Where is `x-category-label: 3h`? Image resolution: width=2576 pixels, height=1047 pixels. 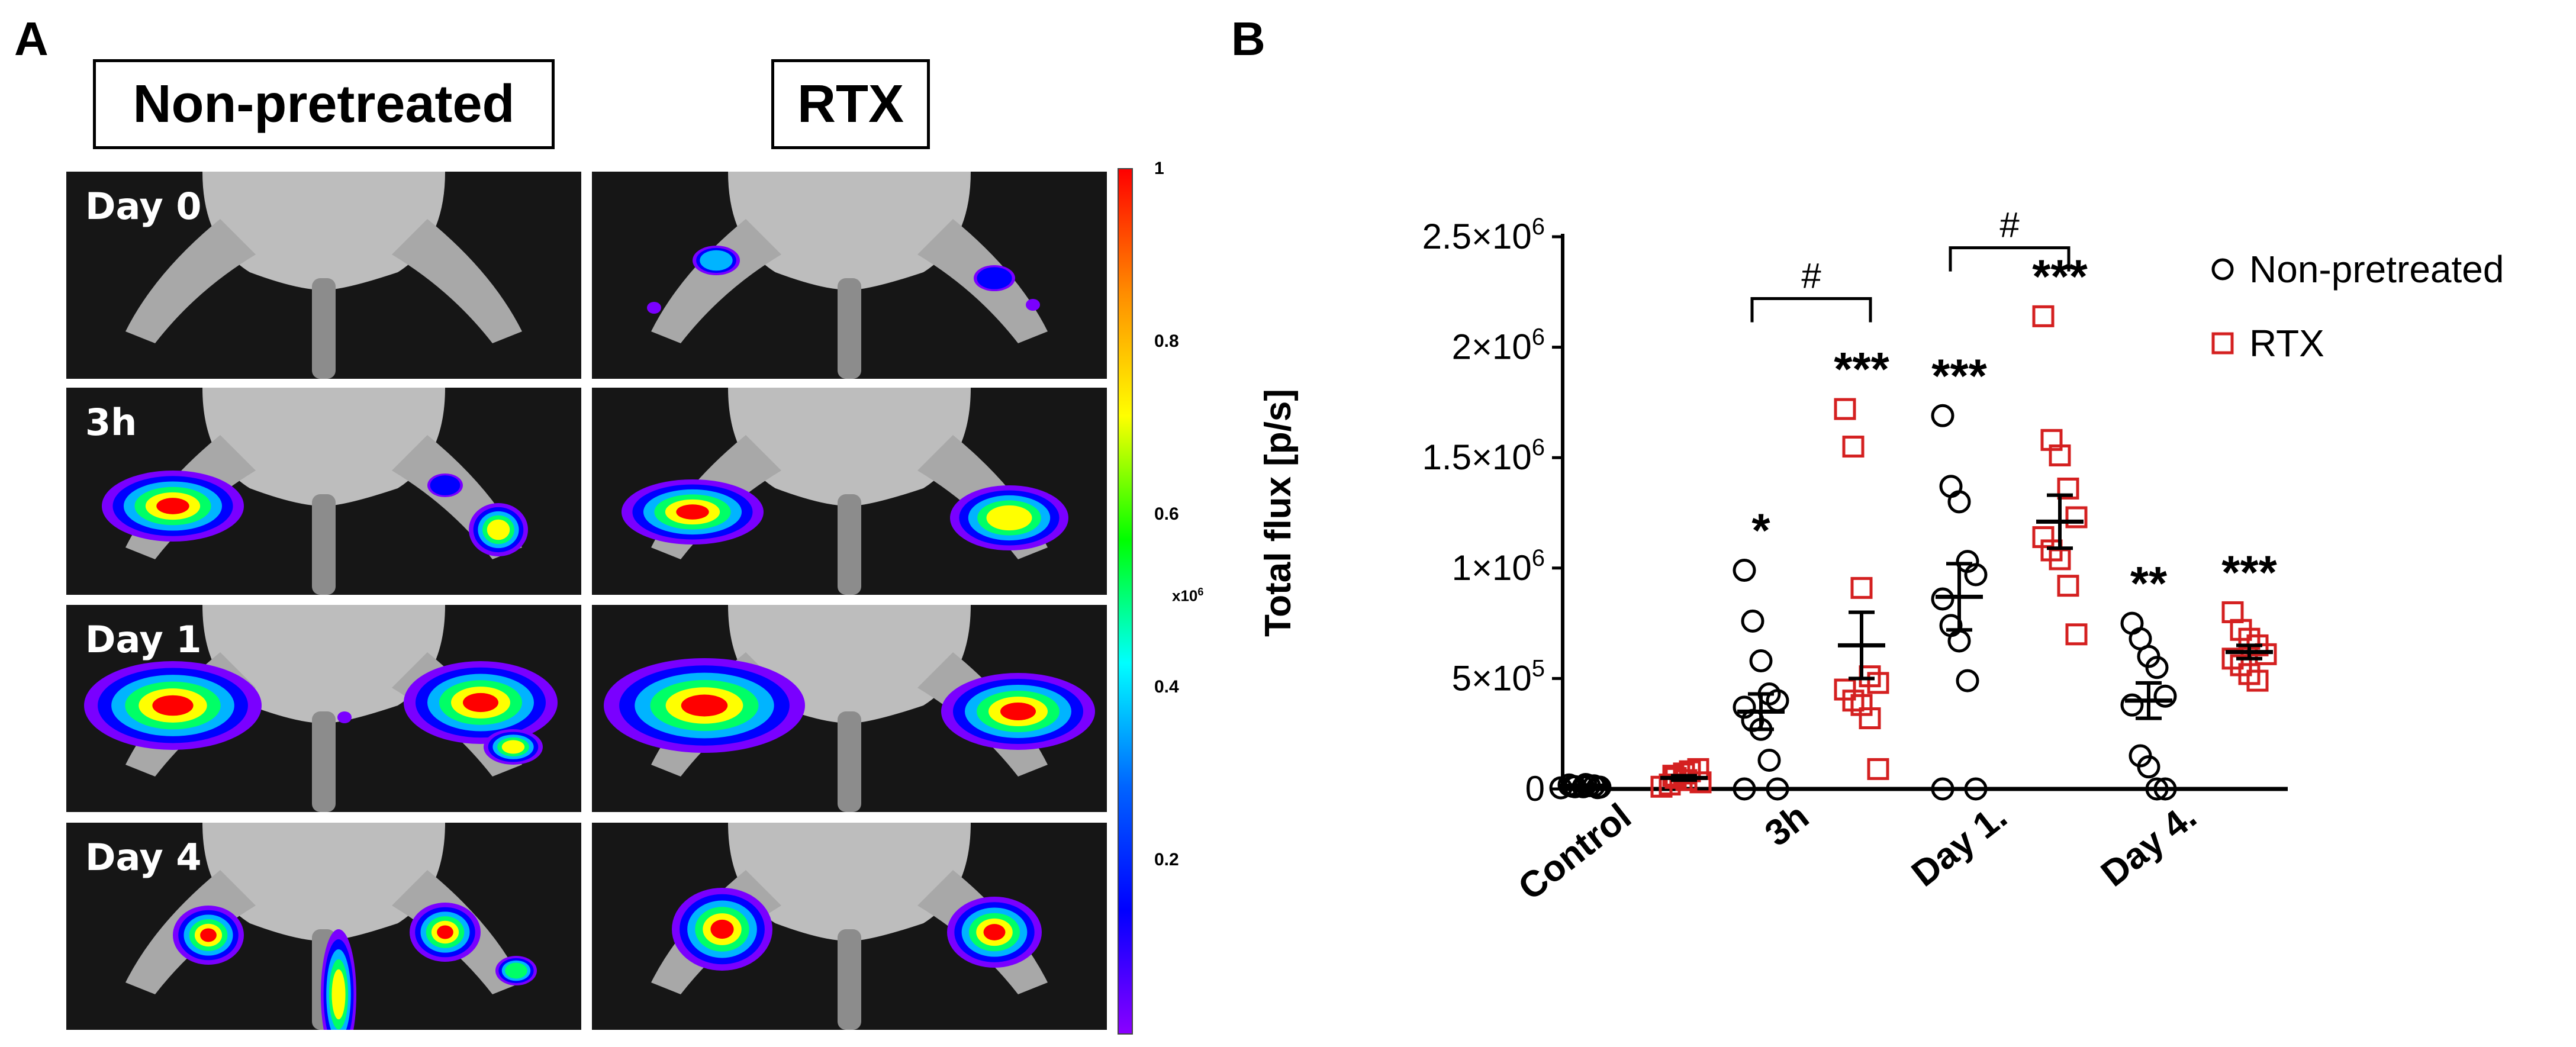 x-category-label: 3h is located at coordinates (1787, 825).